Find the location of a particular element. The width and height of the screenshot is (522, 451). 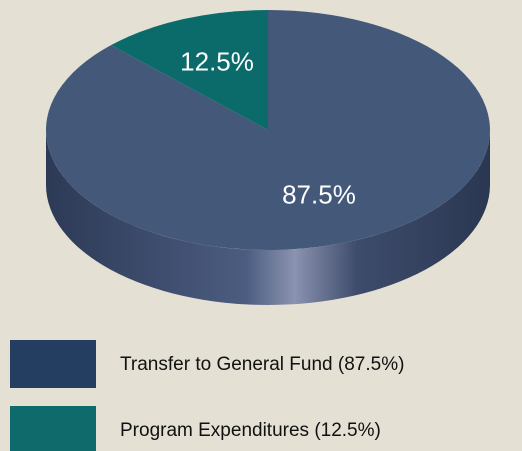

value-label: 87.5% is located at coordinates (319, 194).